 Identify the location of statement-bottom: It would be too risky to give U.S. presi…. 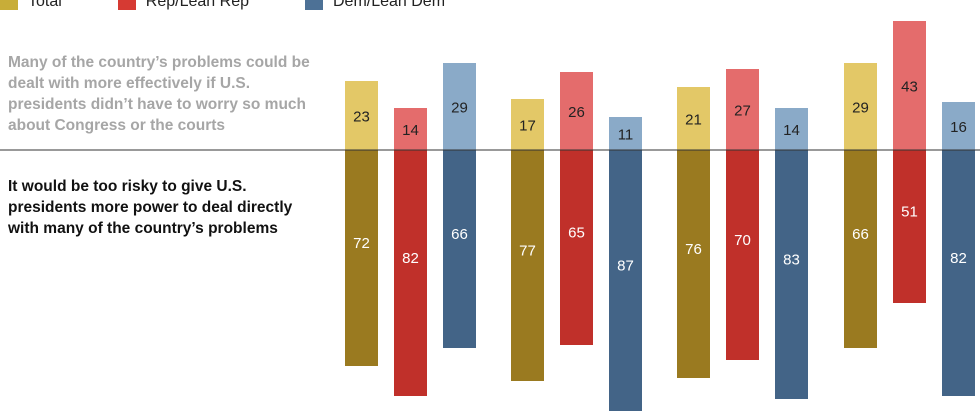
(150, 207).